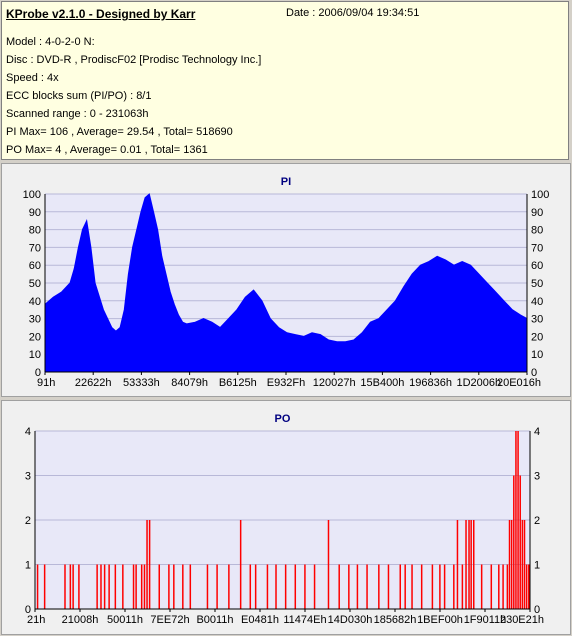 This screenshot has width=572, height=636. Describe the element at coordinates (334, 383) in the screenshot. I see `x-tick-label: 120027h` at that location.